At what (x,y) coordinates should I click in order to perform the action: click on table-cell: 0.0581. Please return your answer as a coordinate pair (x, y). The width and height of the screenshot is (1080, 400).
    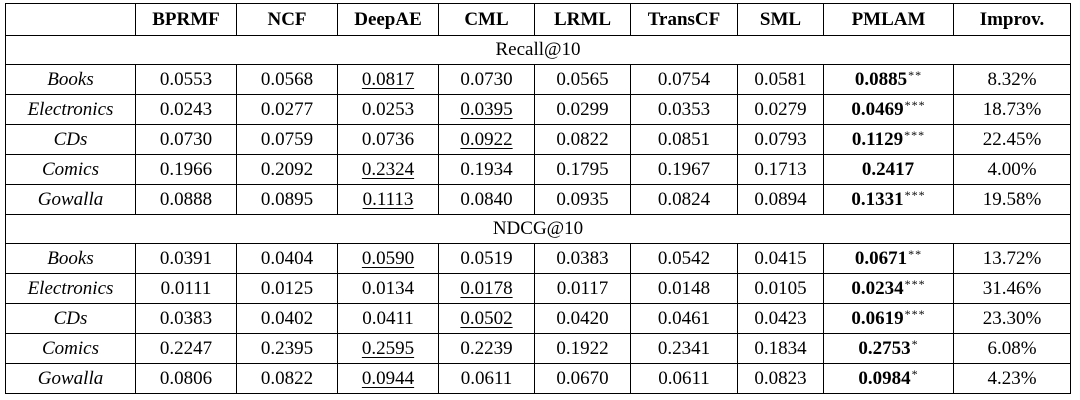
    Looking at the image, I should click on (780, 79).